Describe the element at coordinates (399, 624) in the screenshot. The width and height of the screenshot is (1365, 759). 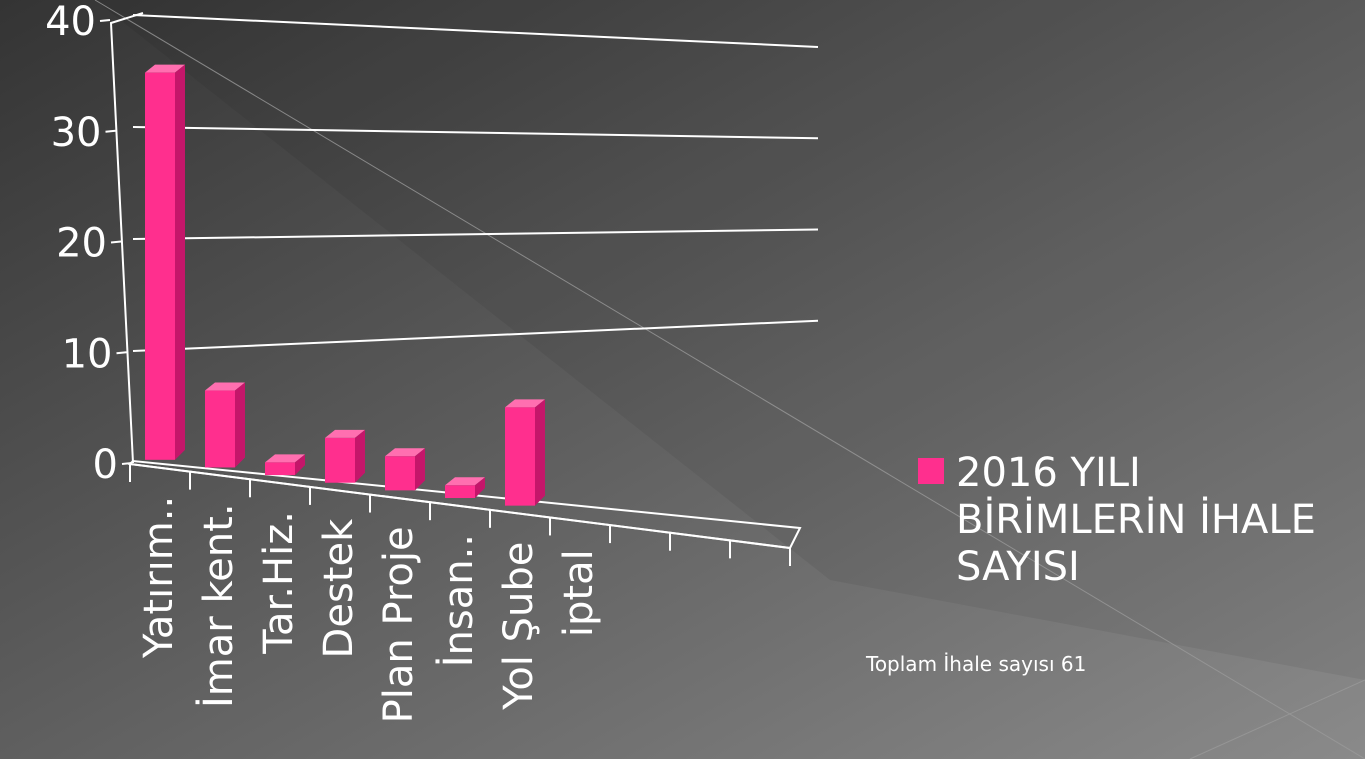
I see `x-tick-label: Plan Proje` at that location.